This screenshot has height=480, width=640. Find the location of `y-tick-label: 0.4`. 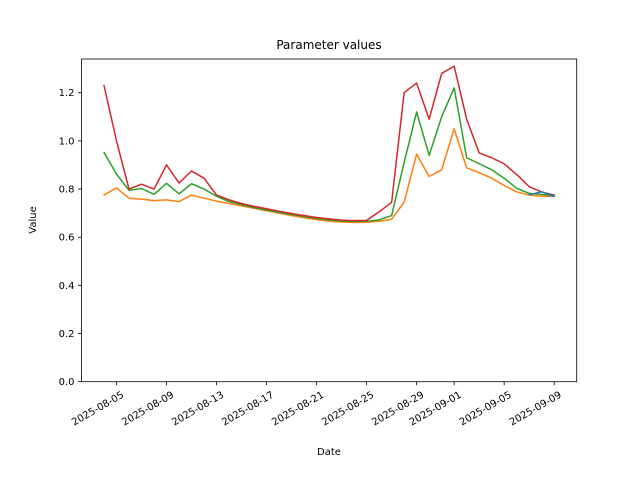

y-tick-label: 0.4 is located at coordinates (67, 286).